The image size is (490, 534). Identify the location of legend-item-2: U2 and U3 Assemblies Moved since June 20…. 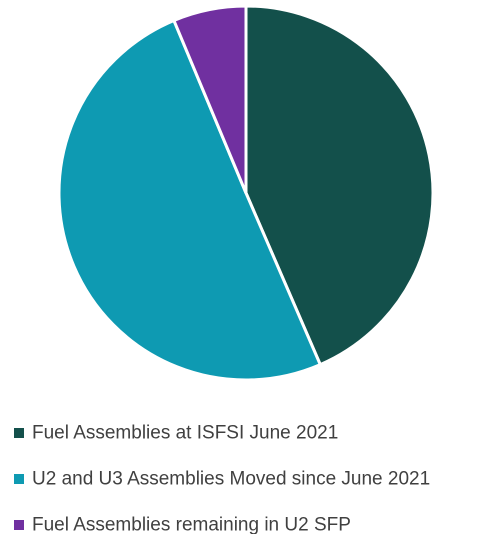
(222, 479).